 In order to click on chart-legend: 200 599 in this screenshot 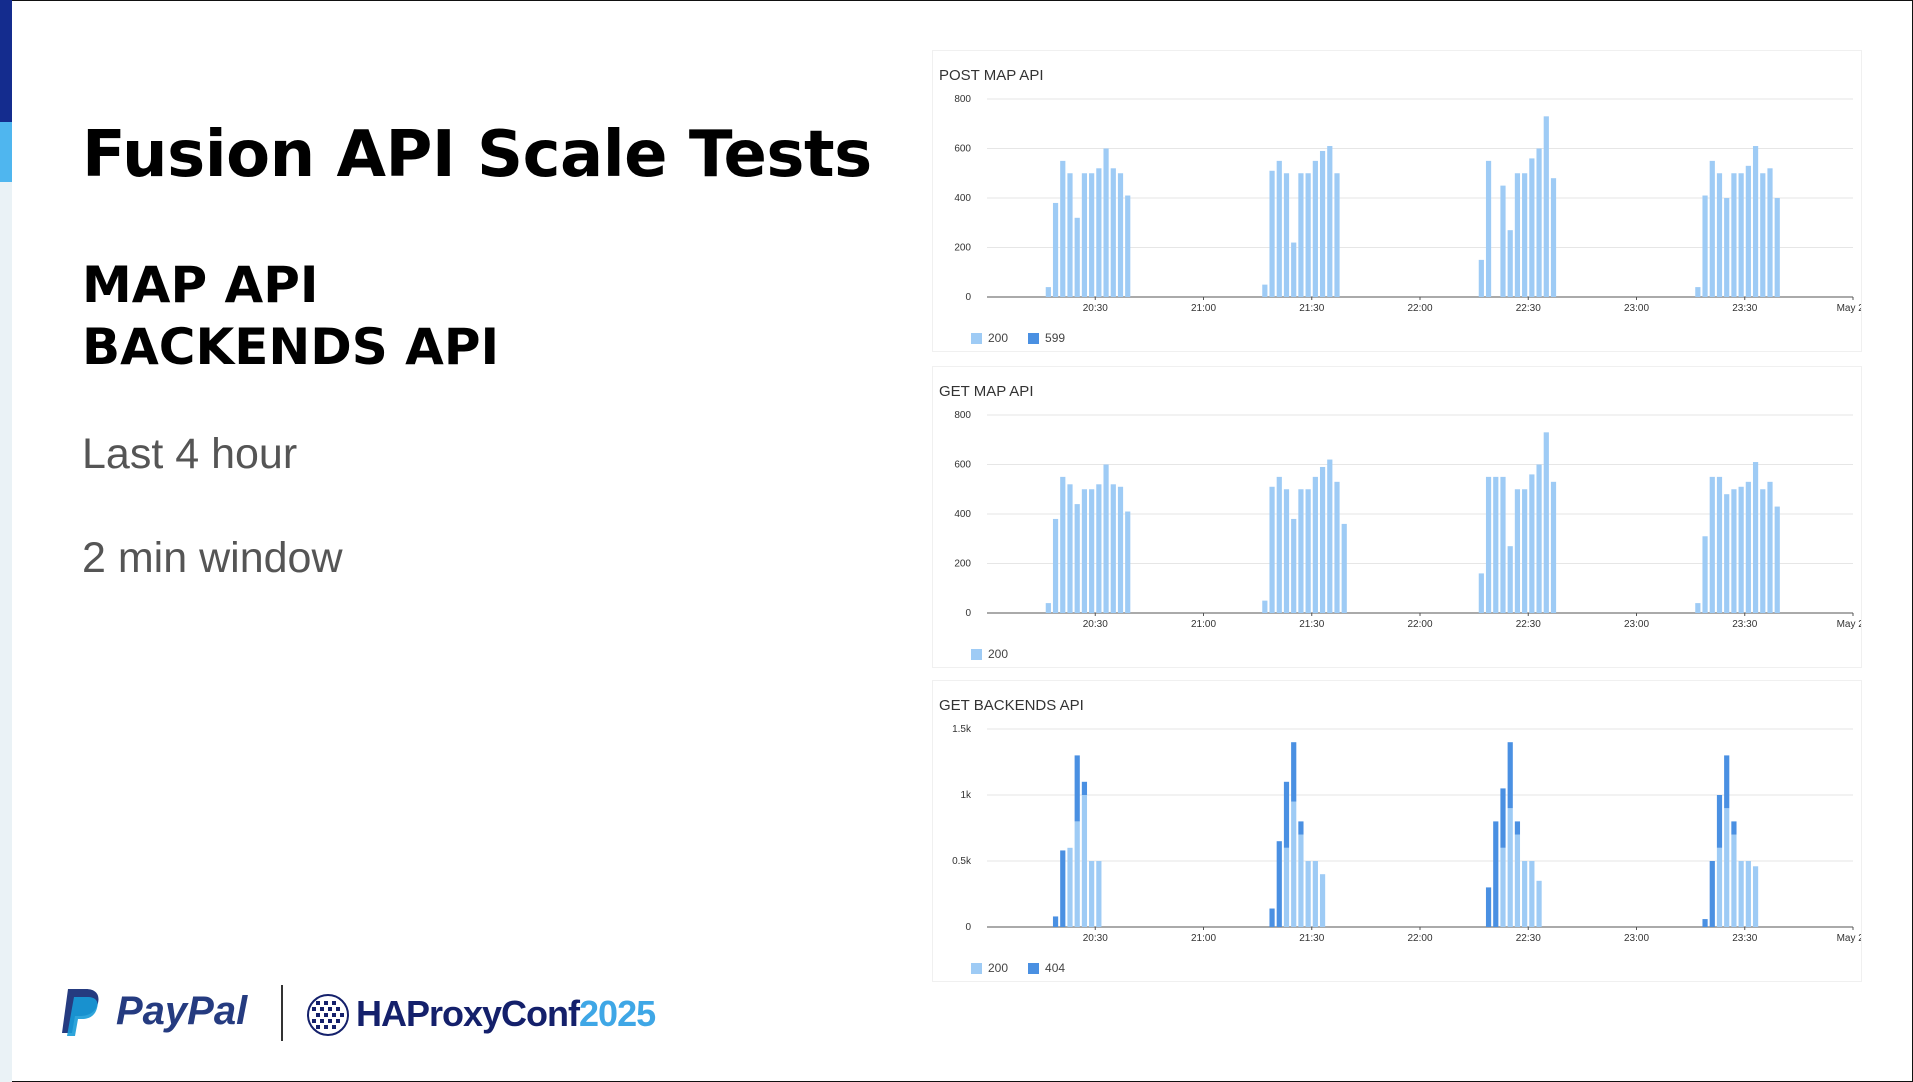, I will do `click(1018, 338)`.